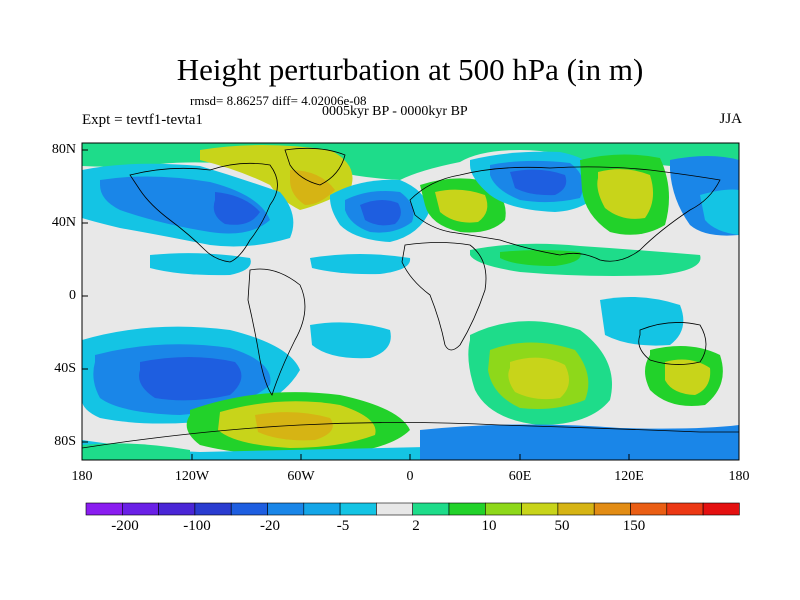  Describe the element at coordinates (63, 149) in the screenshot. I see `lat-label-80n: 80N` at that location.